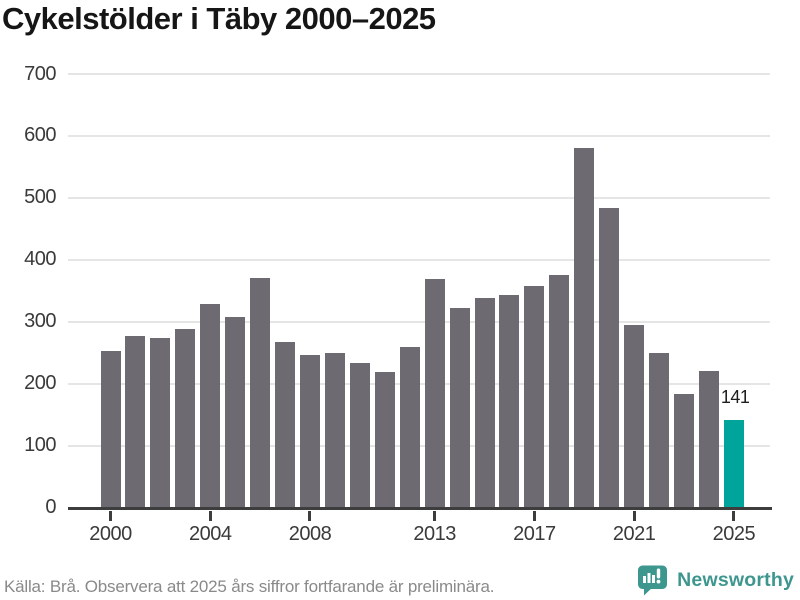 The image size is (800, 600). Describe the element at coordinates (420, 508) in the screenshot. I see `x-axis-line` at that location.